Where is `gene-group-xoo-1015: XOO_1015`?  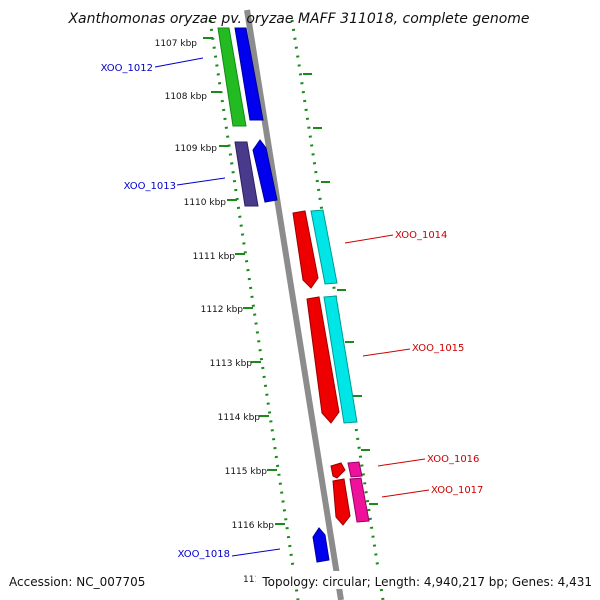 gene-group-xoo-1015: XOO_1015 is located at coordinates (385, 359).